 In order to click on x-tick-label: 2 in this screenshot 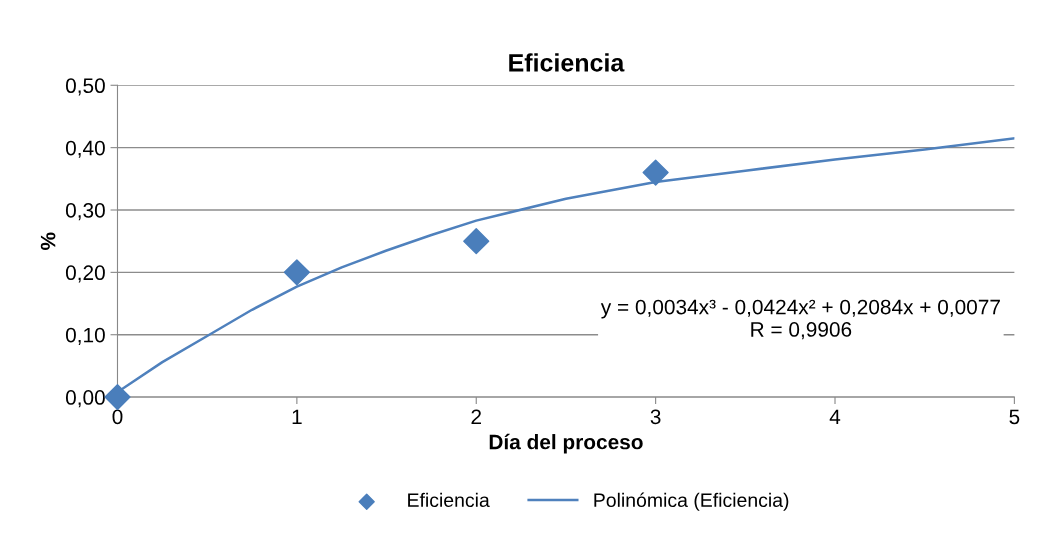, I will do `click(476, 416)`.